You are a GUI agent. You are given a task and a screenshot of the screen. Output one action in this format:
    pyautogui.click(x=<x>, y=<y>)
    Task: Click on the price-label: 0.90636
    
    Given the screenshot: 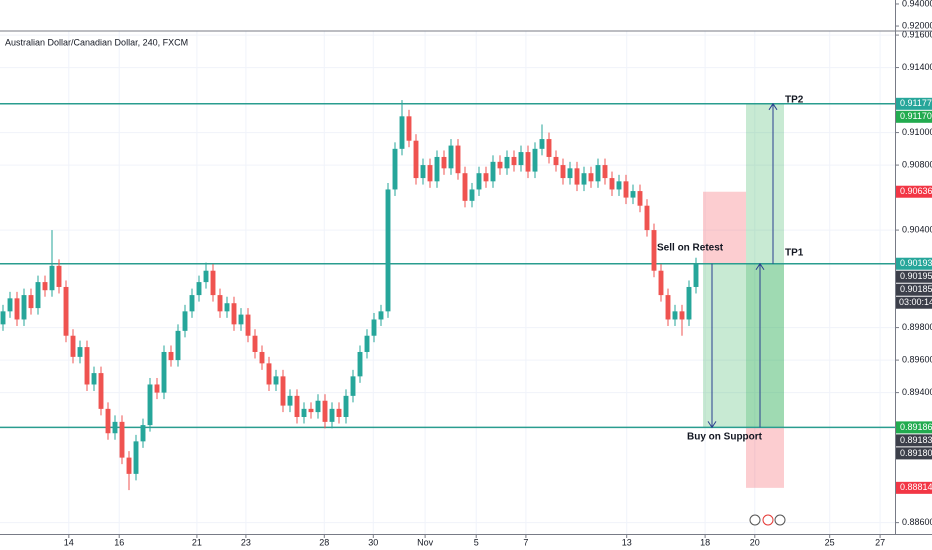 What is the action you would take?
    pyautogui.click(x=916, y=191)
    